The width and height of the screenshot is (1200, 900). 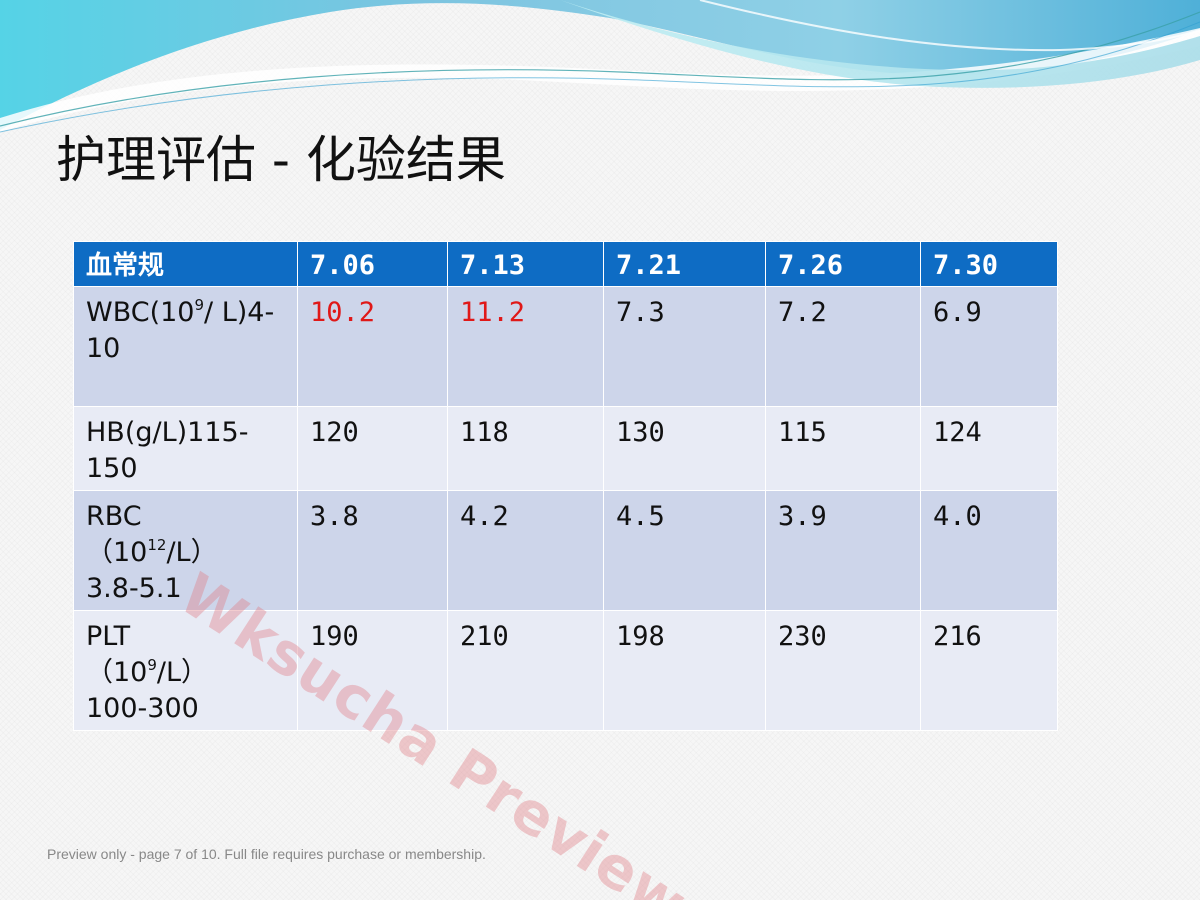 I want to click on header-cell-date: 7.21, so click(x=684, y=264).